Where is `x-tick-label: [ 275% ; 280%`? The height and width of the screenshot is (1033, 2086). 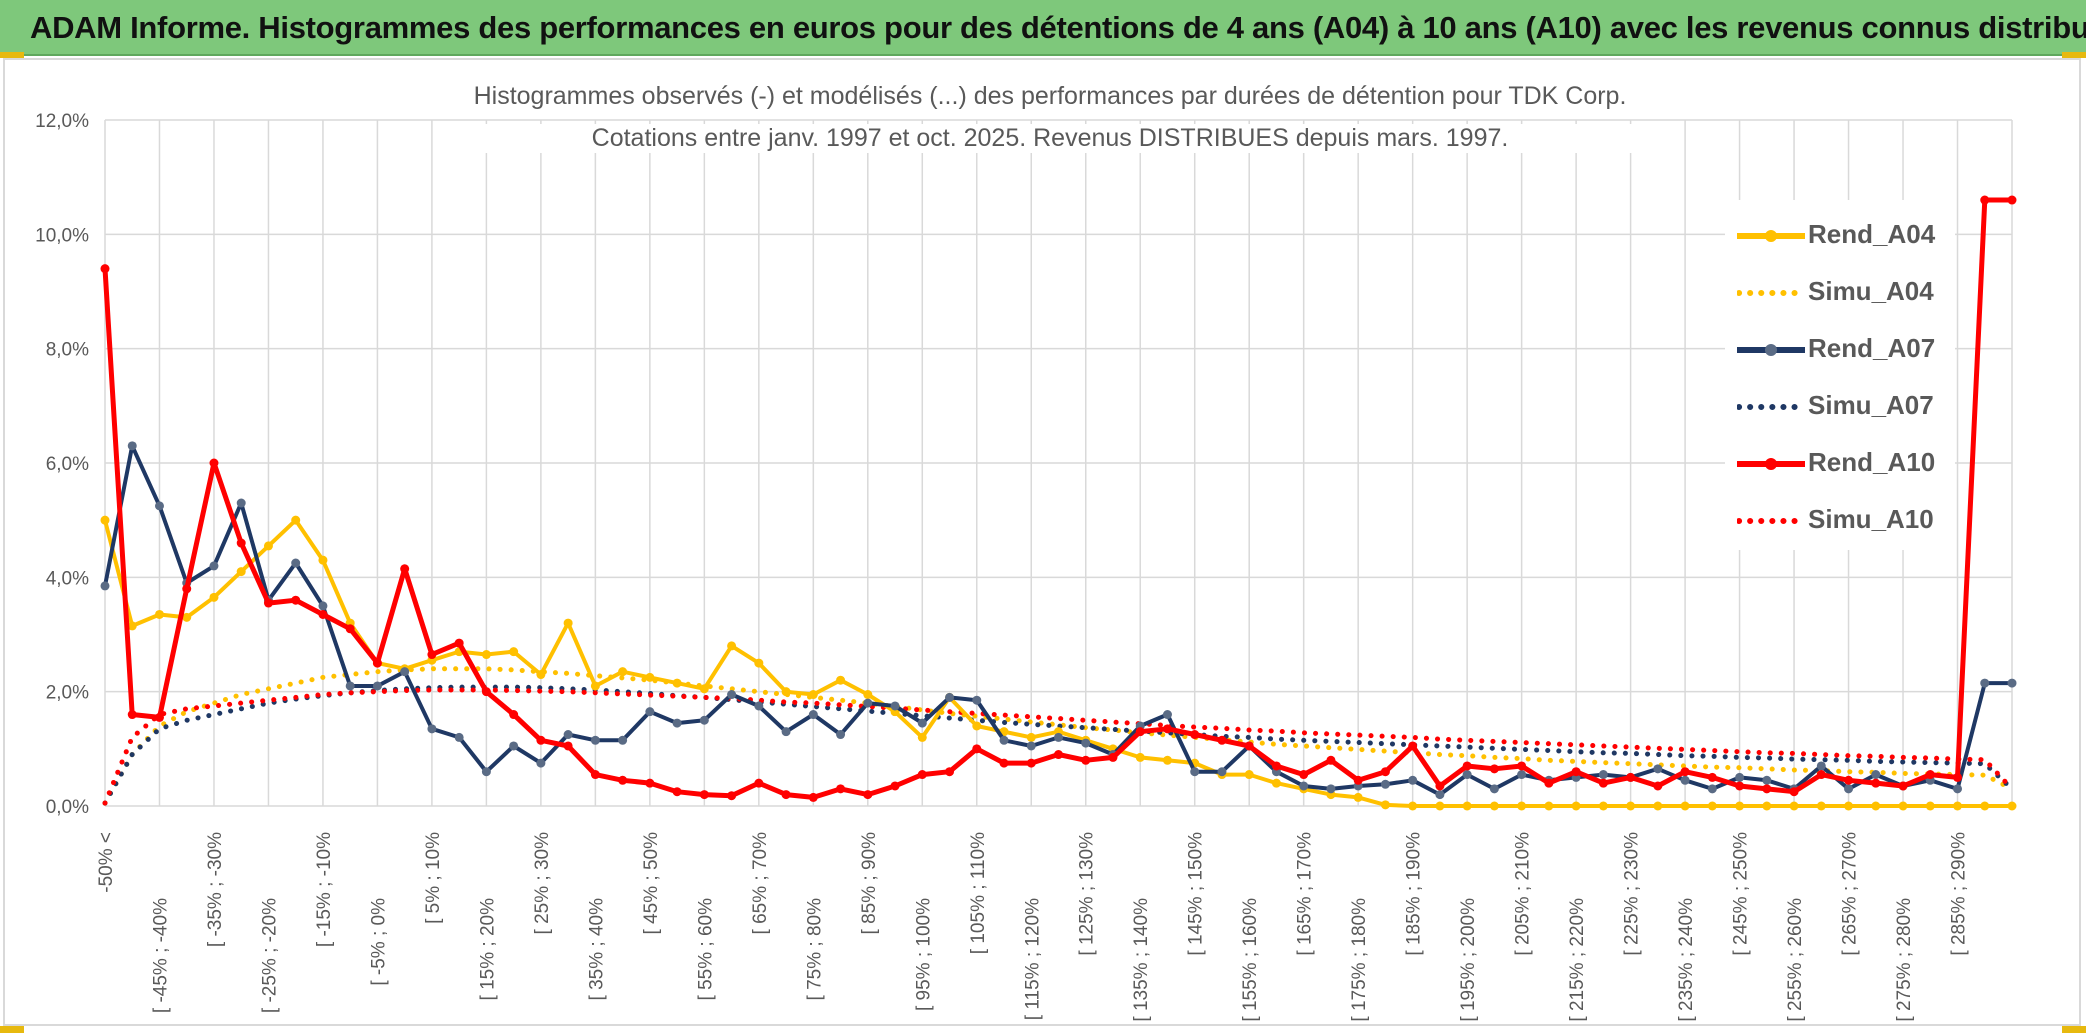
x-tick-label: [ 275% ; 280% is located at coordinates (1904, 960).